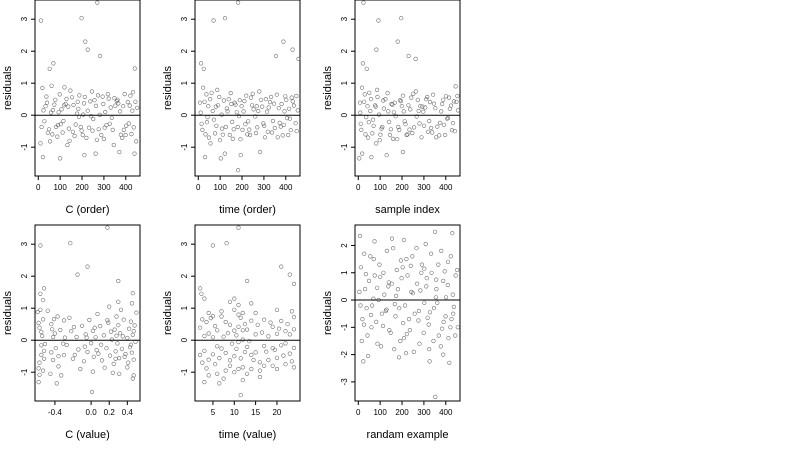  Describe the element at coordinates (87, 313) in the screenshot. I see `plot-frame` at that location.